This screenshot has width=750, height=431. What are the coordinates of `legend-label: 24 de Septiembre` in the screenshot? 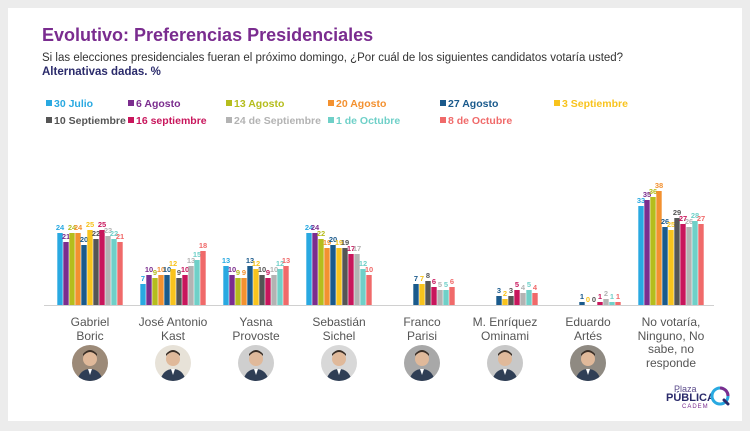 It's located at (277, 121).